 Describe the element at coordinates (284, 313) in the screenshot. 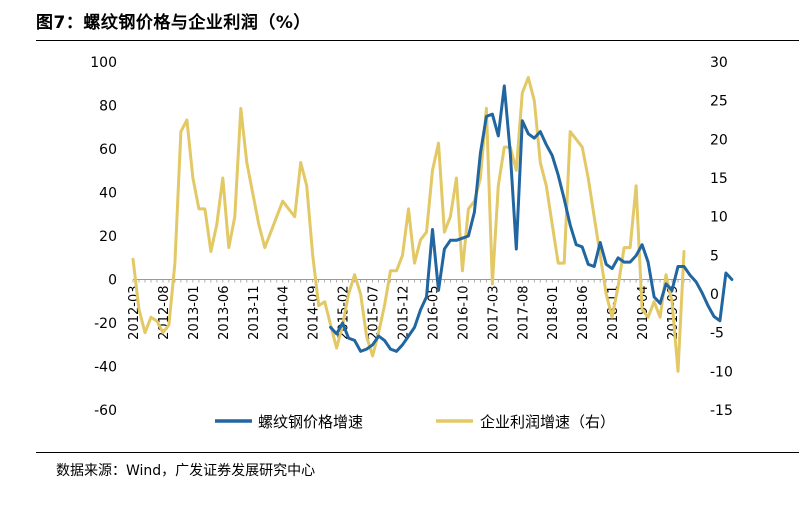

I see `x-axis-tick-label: 2014-04` at that location.